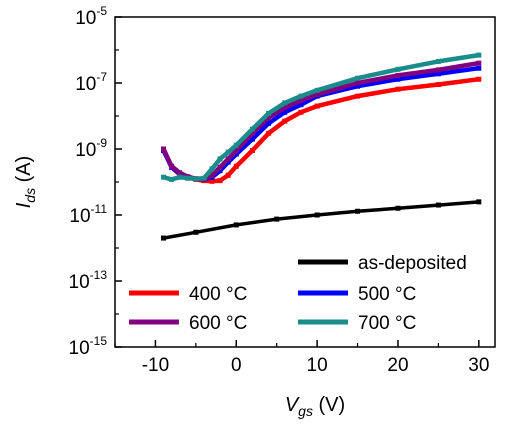 Image resolution: width=514 pixels, height=426 pixels. What do you see at coordinates (91, 82) in the screenshot?
I see `y-tick-label: 10⁻⁷` at bounding box center [91, 82].